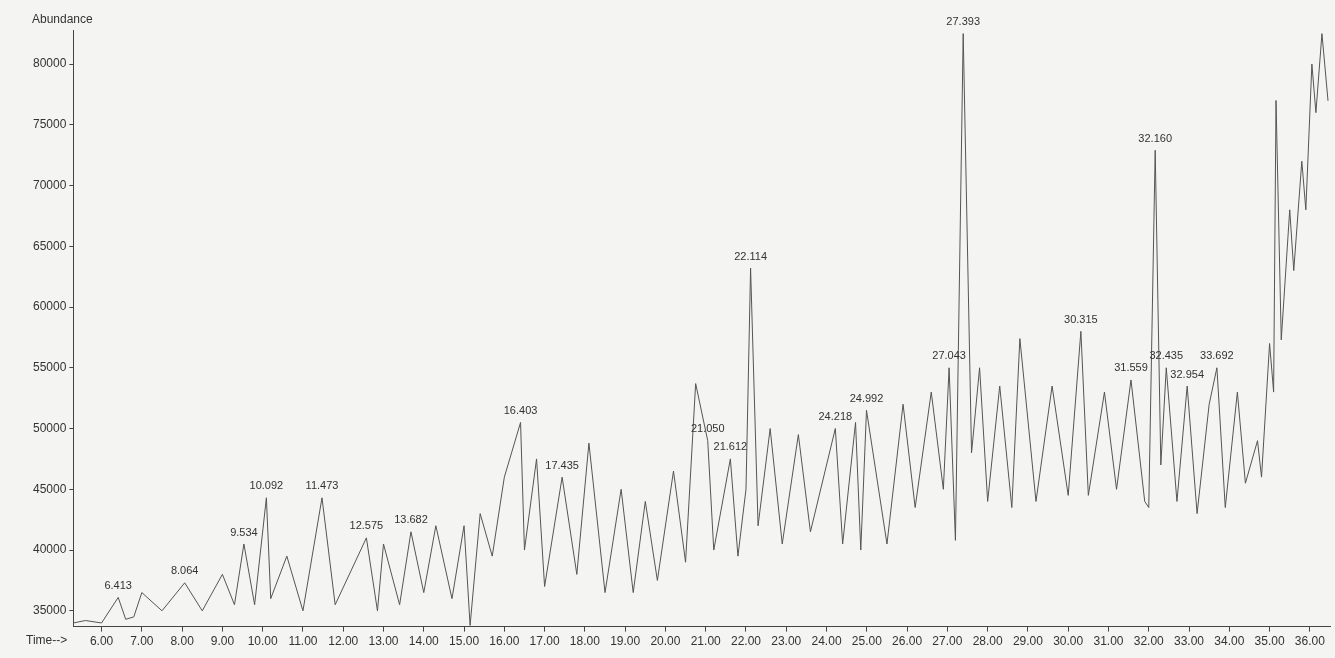 The image size is (1335, 658). What do you see at coordinates (585, 641) in the screenshot?
I see `x-tick-label: 18.00` at bounding box center [585, 641].